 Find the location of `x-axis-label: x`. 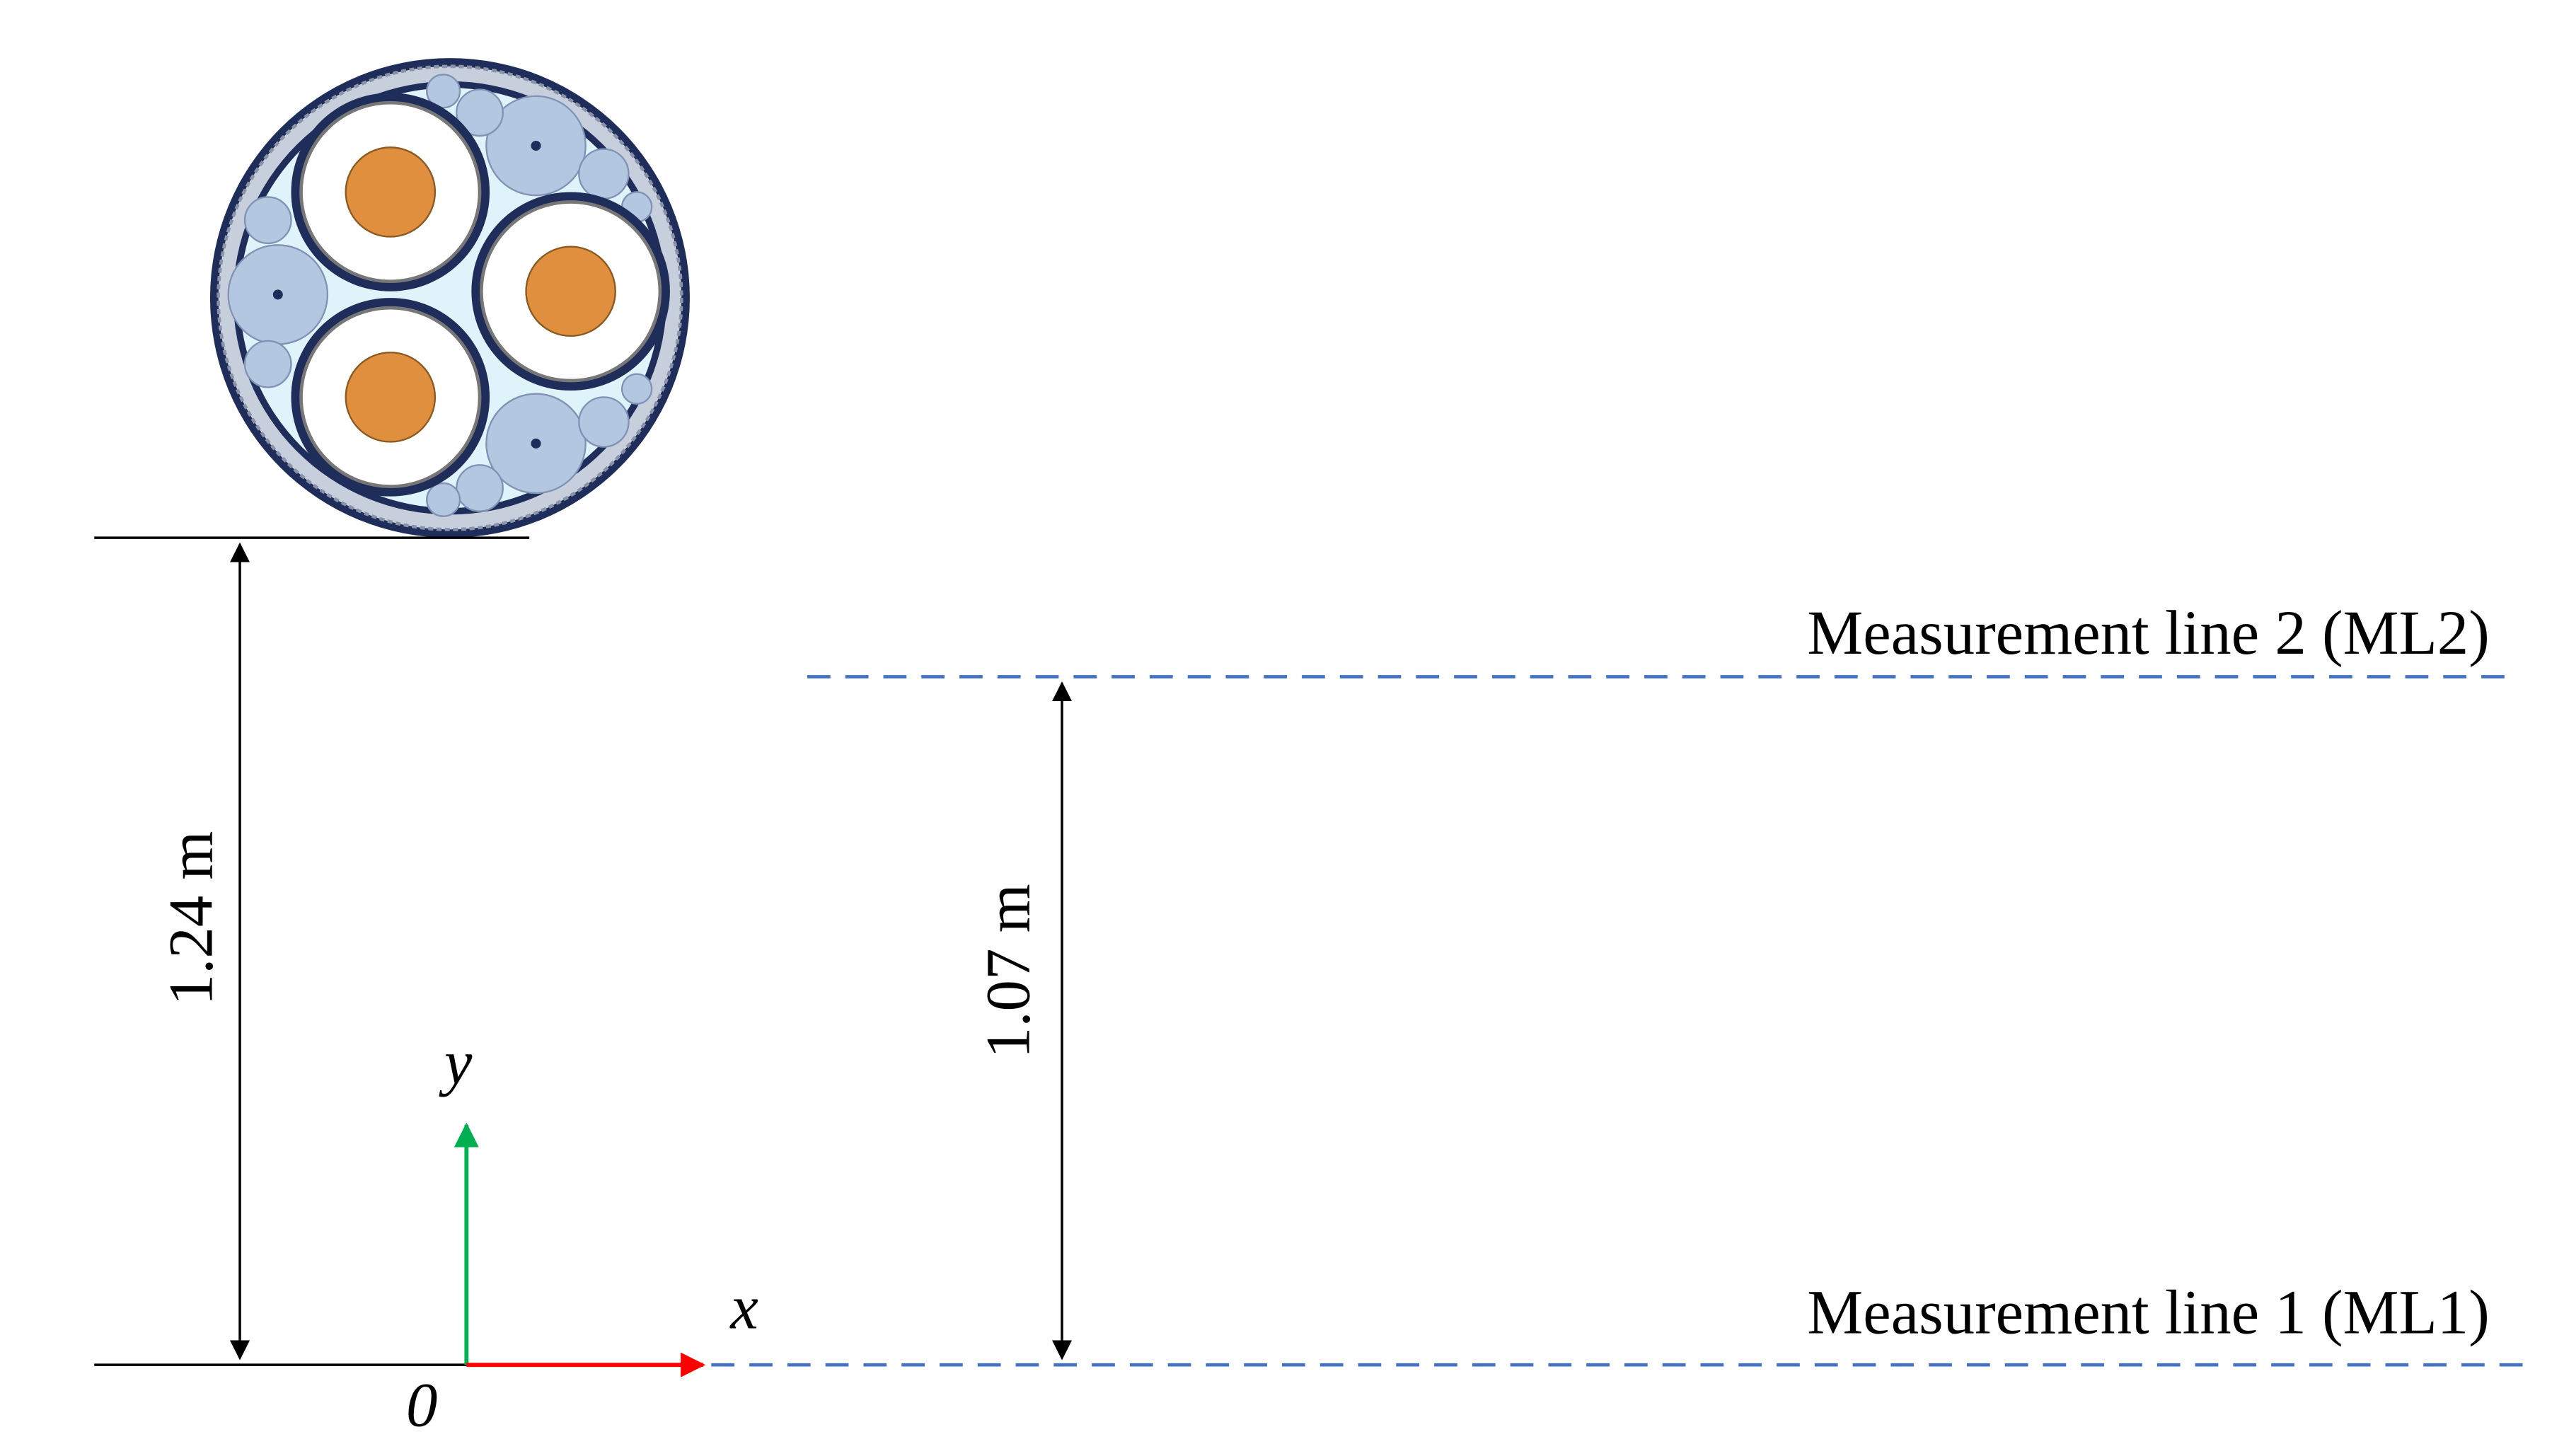

x-axis-label: x is located at coordinates (743, 1308).